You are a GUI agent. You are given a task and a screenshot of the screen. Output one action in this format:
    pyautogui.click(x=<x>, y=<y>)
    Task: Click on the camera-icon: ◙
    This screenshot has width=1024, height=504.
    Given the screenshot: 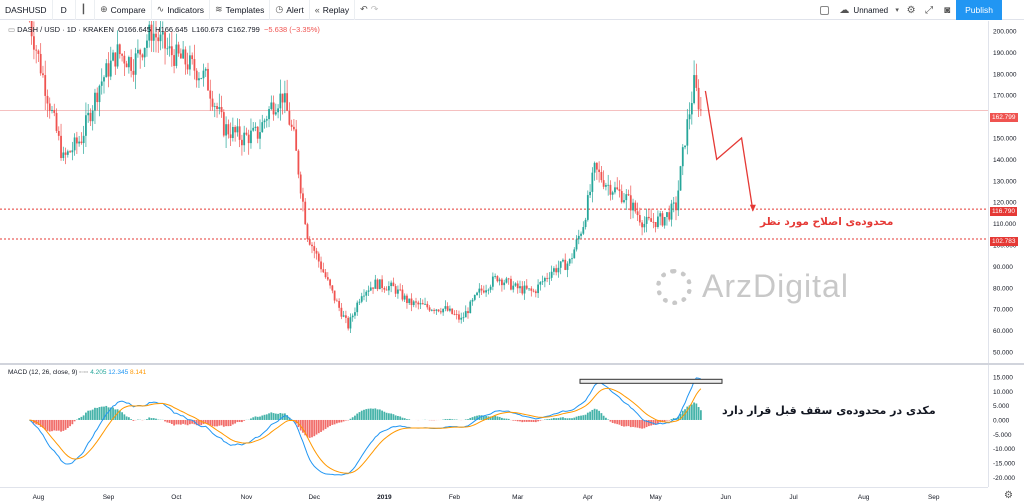 What is the action you would take?
    pyautogui.click(x=947, y=10)
    